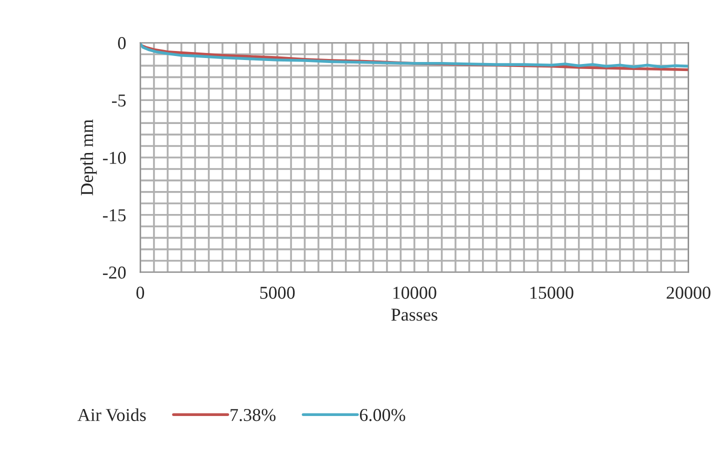  What do you see at coordinates (119, 100) in the screenshot?
I see `y-tick-label: -5` at bounding box center [119, 100].